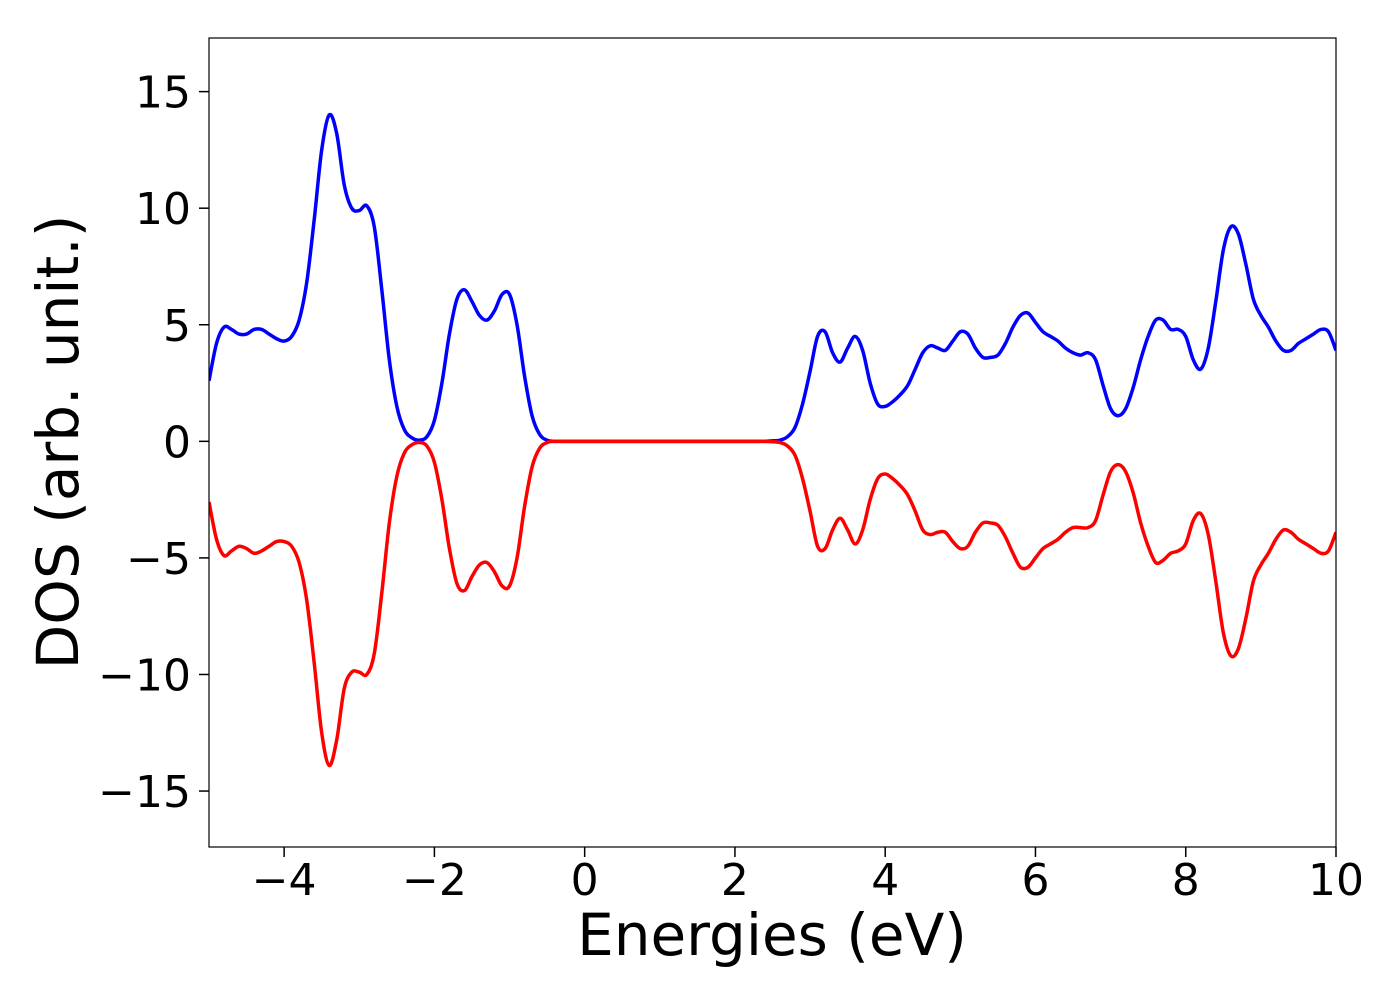  What do you see at coordinates (144, 675) in the screenshot?
I see `y-tick-label: −10` at bounding box center [144, 675].